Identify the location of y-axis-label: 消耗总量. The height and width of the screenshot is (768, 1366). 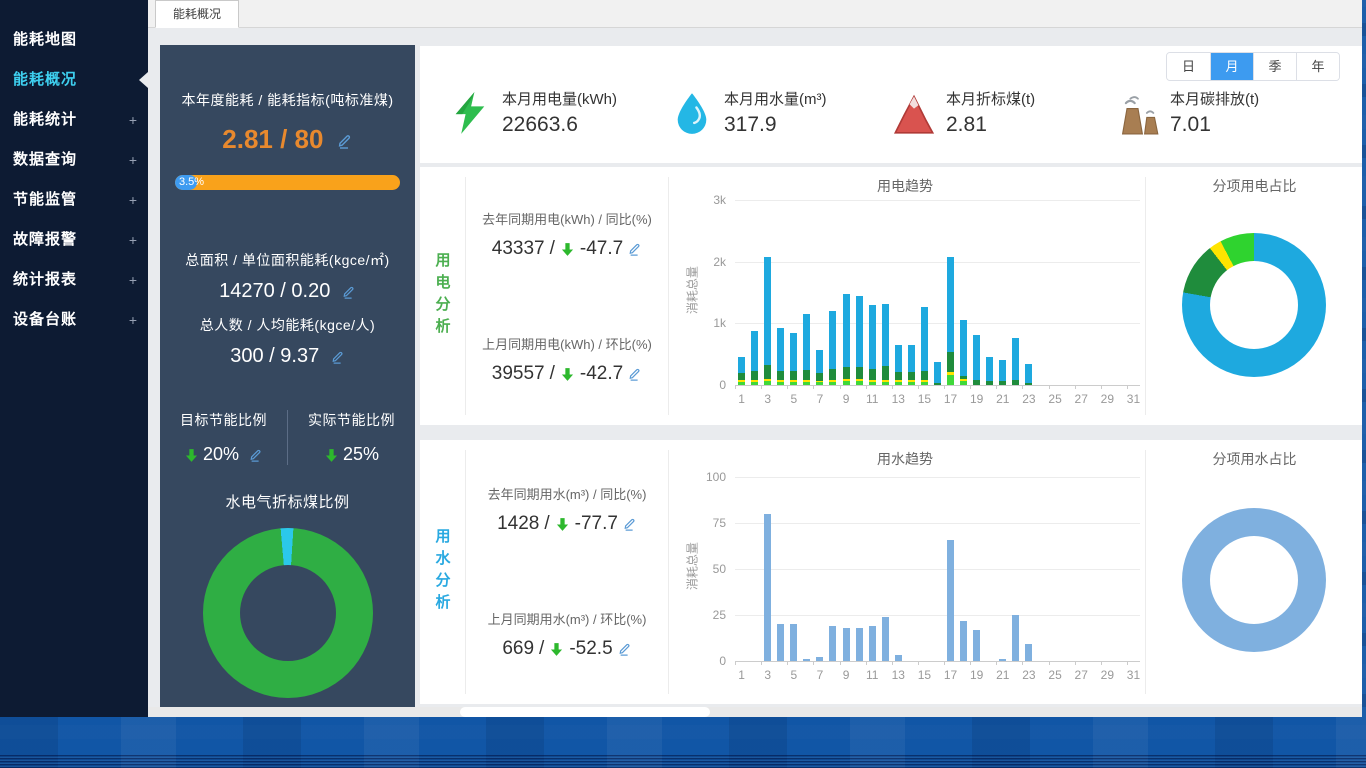
(692, 290).